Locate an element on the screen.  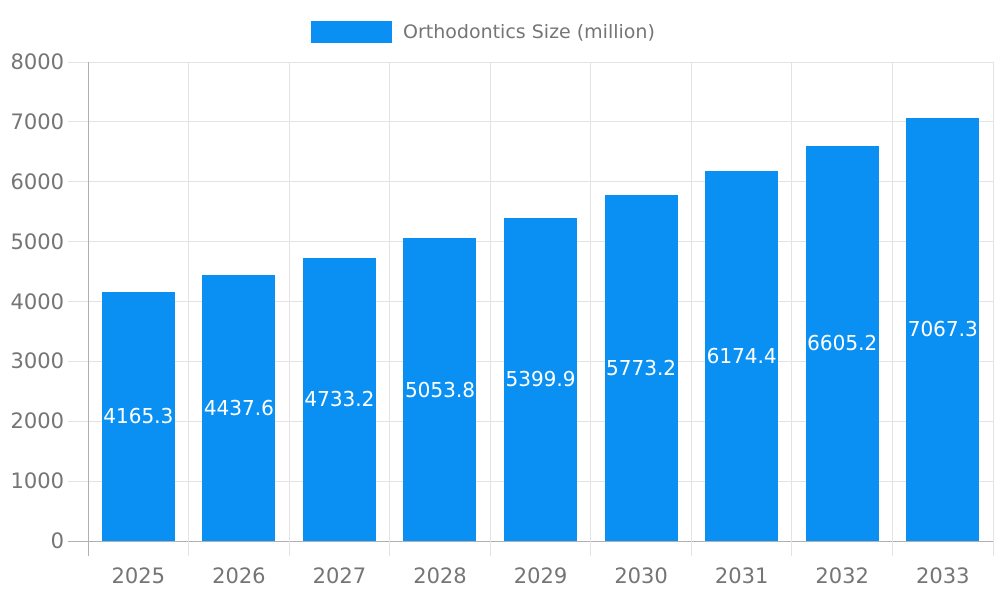
x-tick-label: 2030 is located at coordinates (641, 576).